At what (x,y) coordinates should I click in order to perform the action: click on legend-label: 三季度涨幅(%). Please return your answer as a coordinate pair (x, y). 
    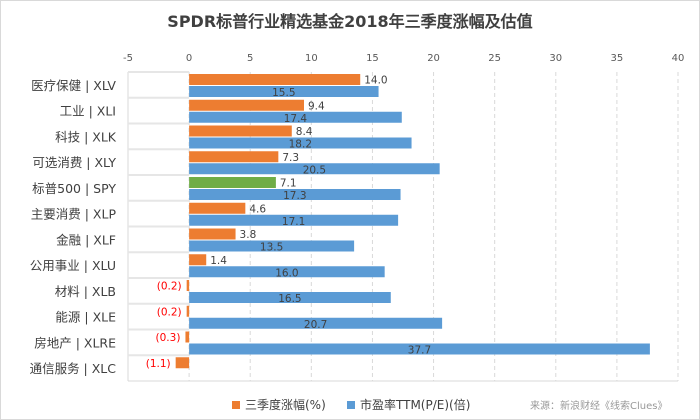
    Looking at the image, I should click on (285, 405).